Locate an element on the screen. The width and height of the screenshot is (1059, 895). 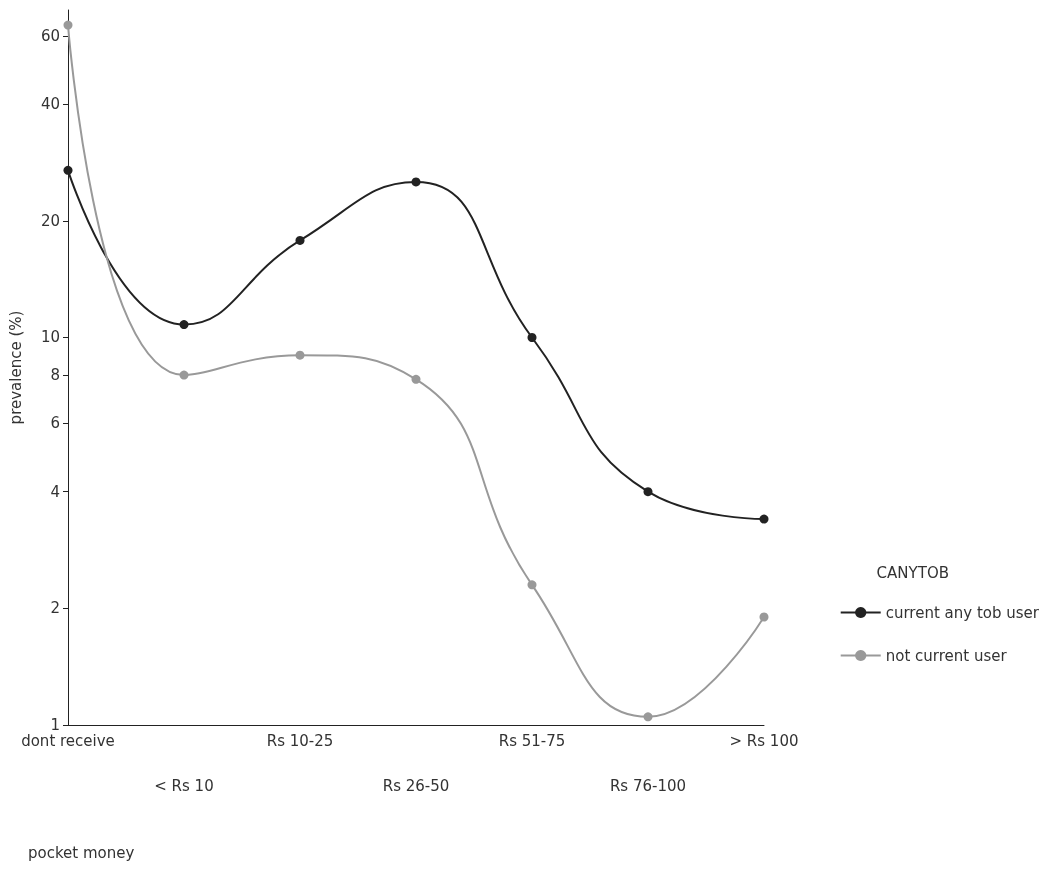
x-tick-label: > Rs 100 is located at coordinates (764, 740).